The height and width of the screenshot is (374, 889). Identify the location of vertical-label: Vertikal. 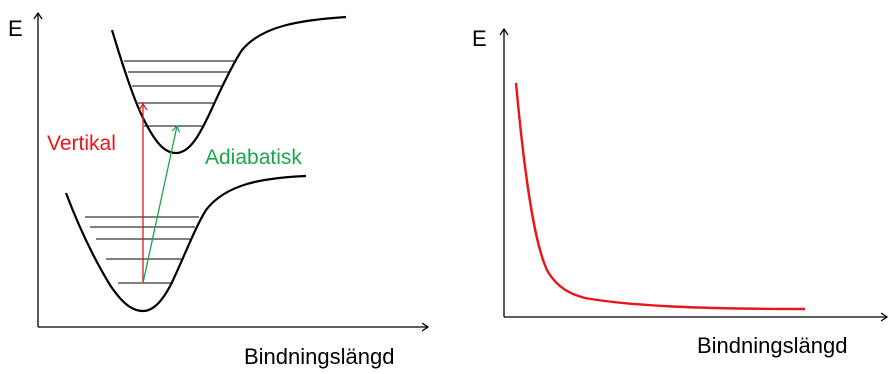
(81, 143).